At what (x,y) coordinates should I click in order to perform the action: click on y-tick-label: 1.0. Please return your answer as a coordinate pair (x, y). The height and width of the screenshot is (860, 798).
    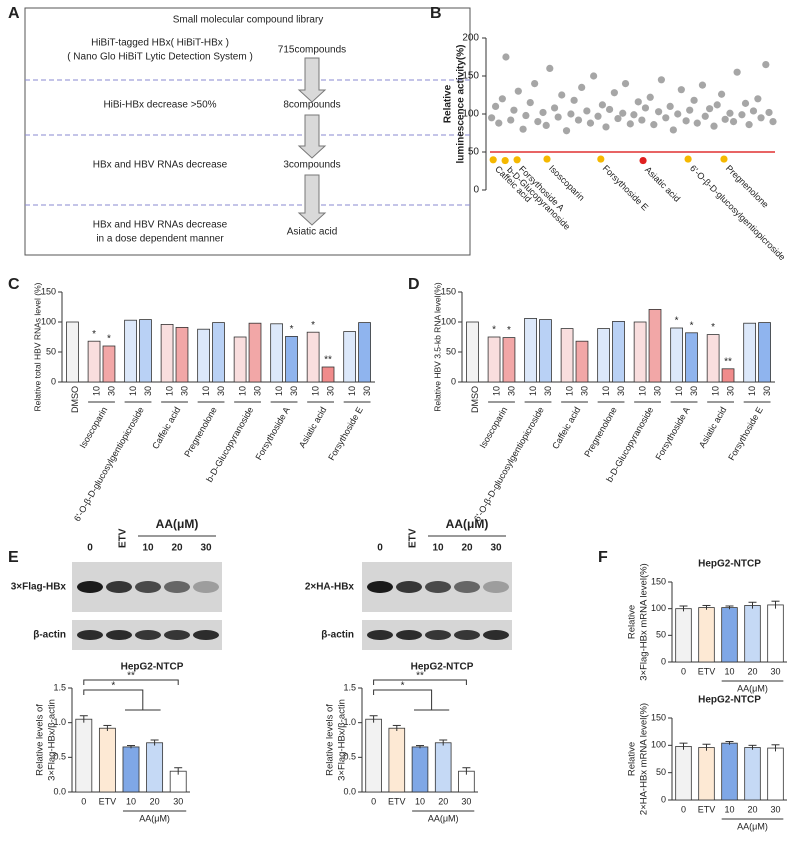
    Looking at the image, I should click on (59, 722).